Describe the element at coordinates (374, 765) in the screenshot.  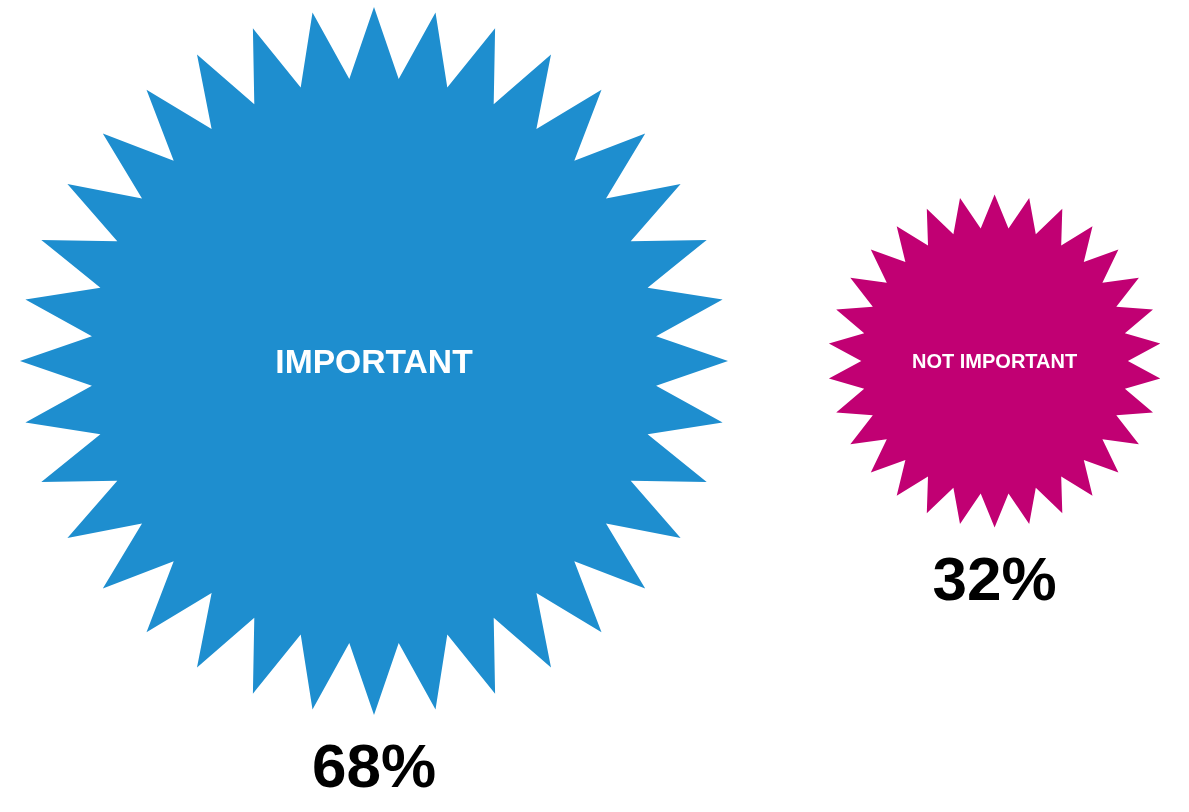
I see `data-label: 68%` at that location.